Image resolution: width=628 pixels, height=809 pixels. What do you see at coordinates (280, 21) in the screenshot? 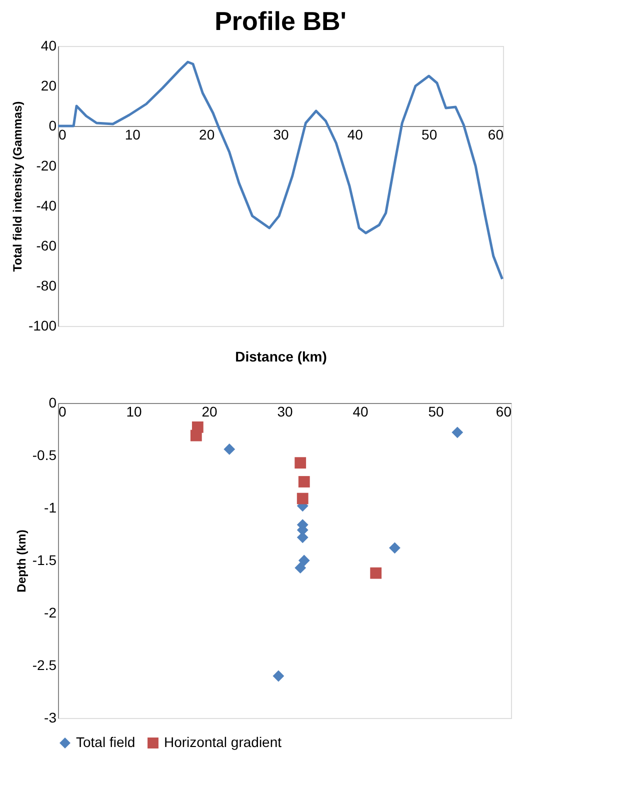
I see `chart-title: Profile BB'` at bounding box center [280, 21].